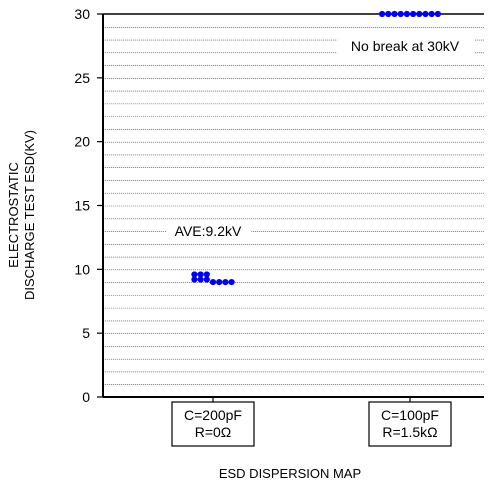 The height and width of the screenshot is (486, 489). I want to click on y-axis-label-line-1: ELECTROSTATIC, so click(13, 215).